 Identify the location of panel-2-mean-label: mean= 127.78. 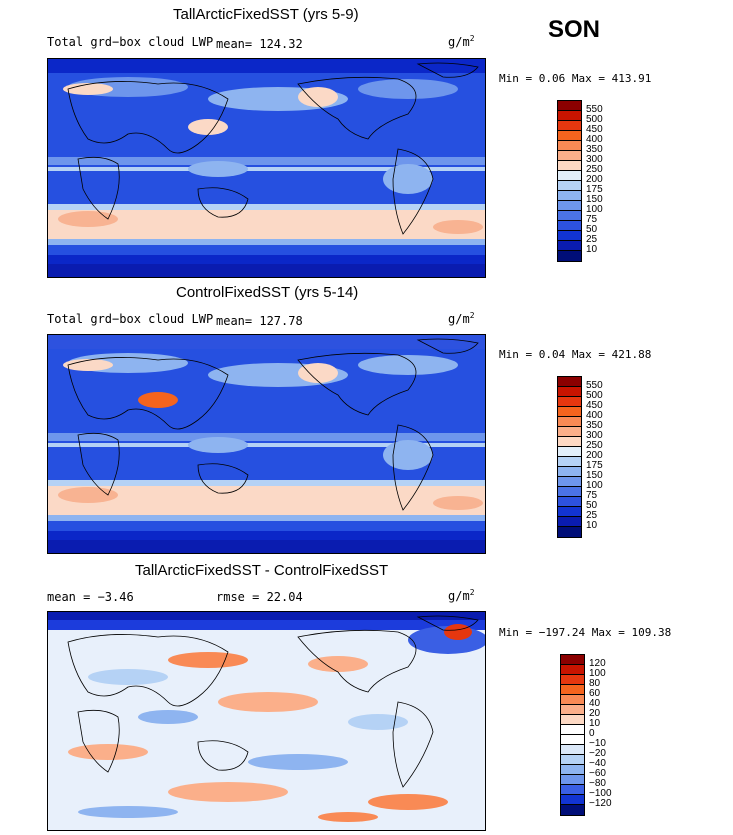
(259, 321).